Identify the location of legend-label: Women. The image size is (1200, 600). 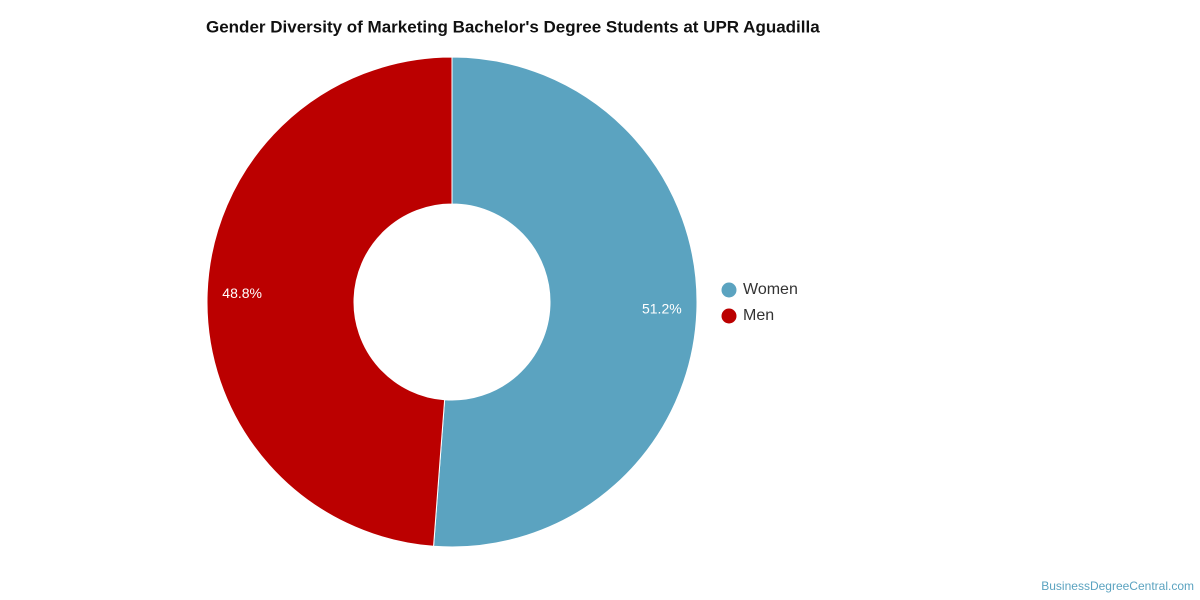
(770, 289).